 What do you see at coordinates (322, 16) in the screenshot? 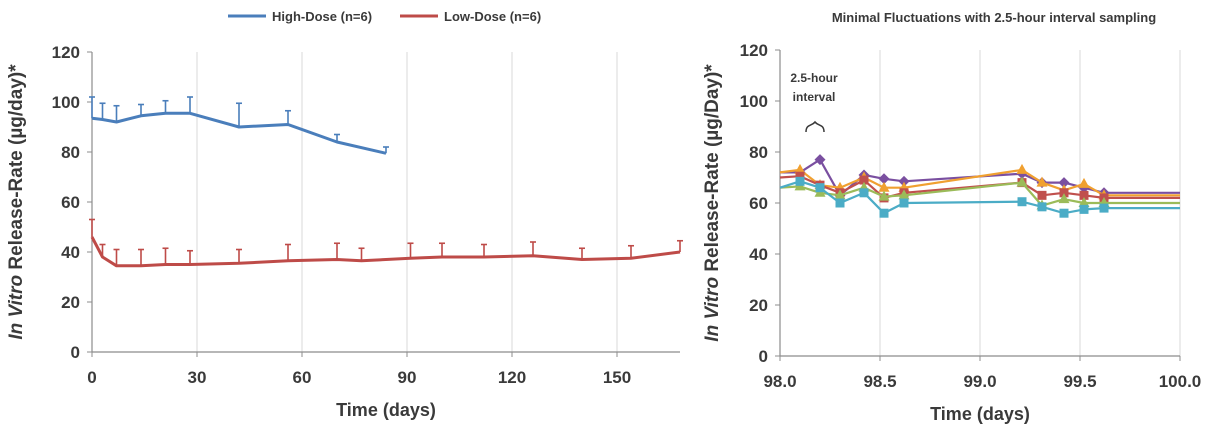
I see `legend-label: High-Dose (n=6)` at bounding box center [322, 16].